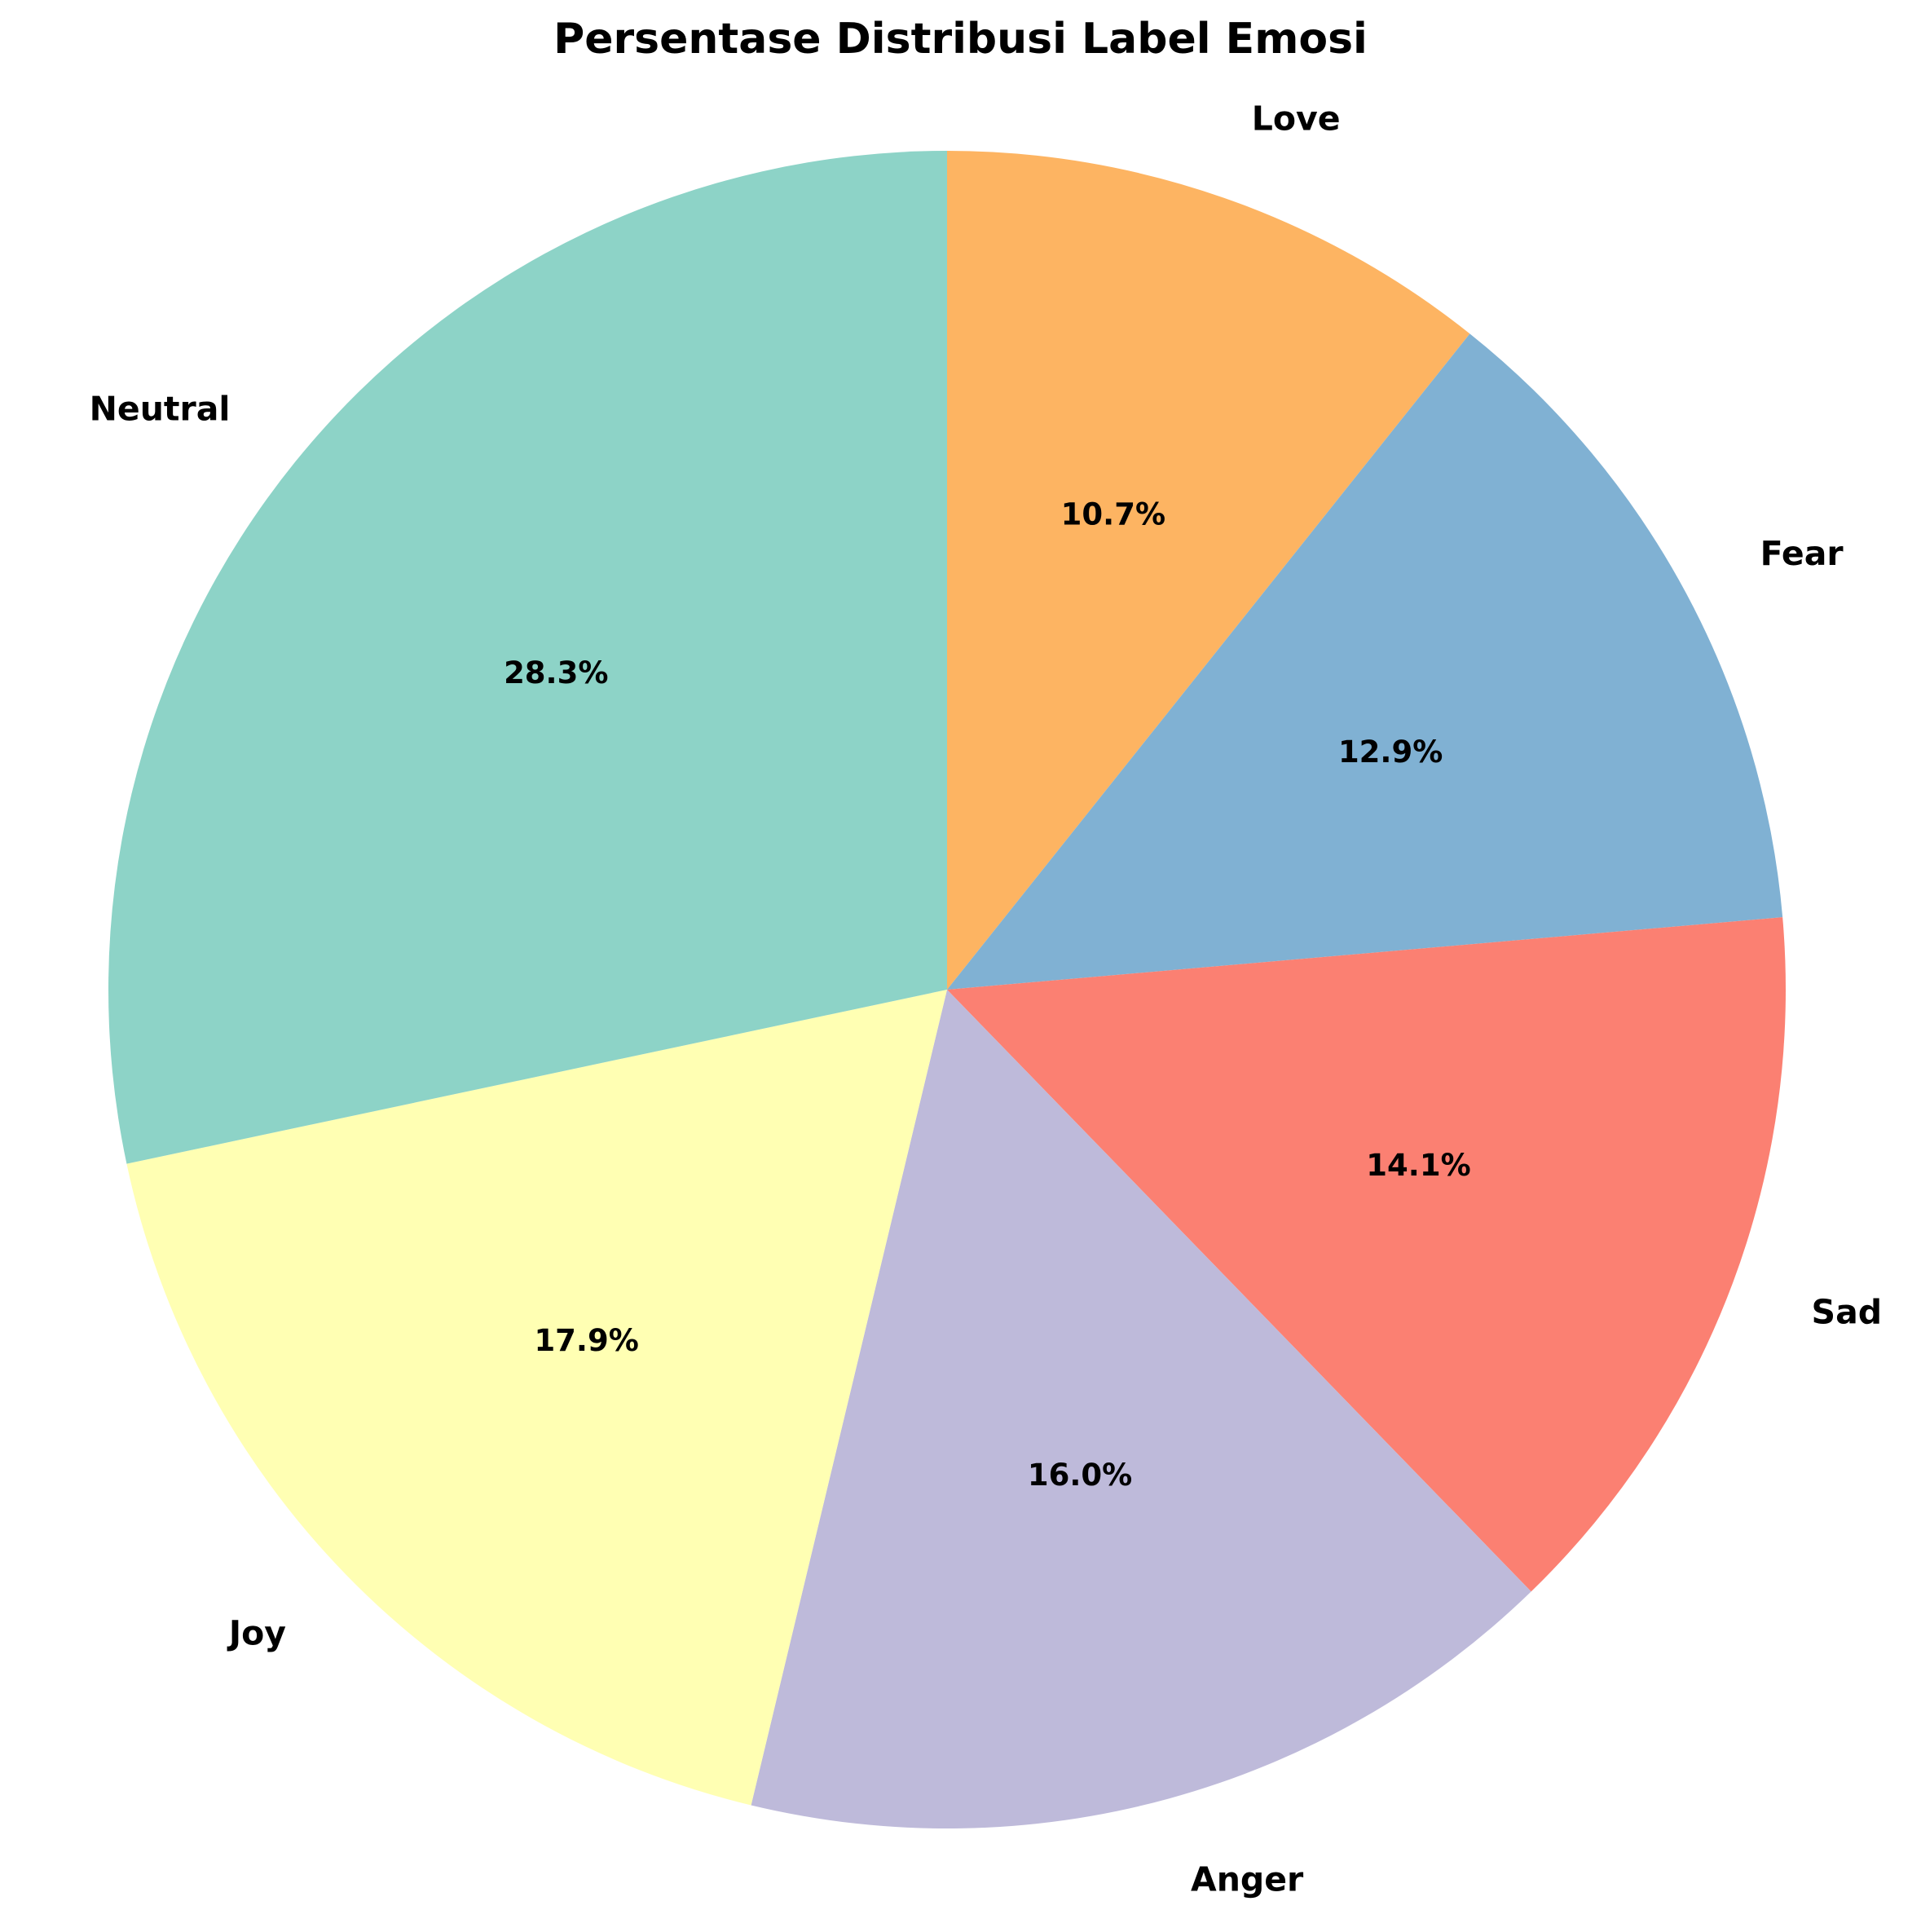  What do you see at coordinates (1847, 1311) in the screenshot?
I see `slice-label-sad: Sad` at bounding box center [1847, 1311].